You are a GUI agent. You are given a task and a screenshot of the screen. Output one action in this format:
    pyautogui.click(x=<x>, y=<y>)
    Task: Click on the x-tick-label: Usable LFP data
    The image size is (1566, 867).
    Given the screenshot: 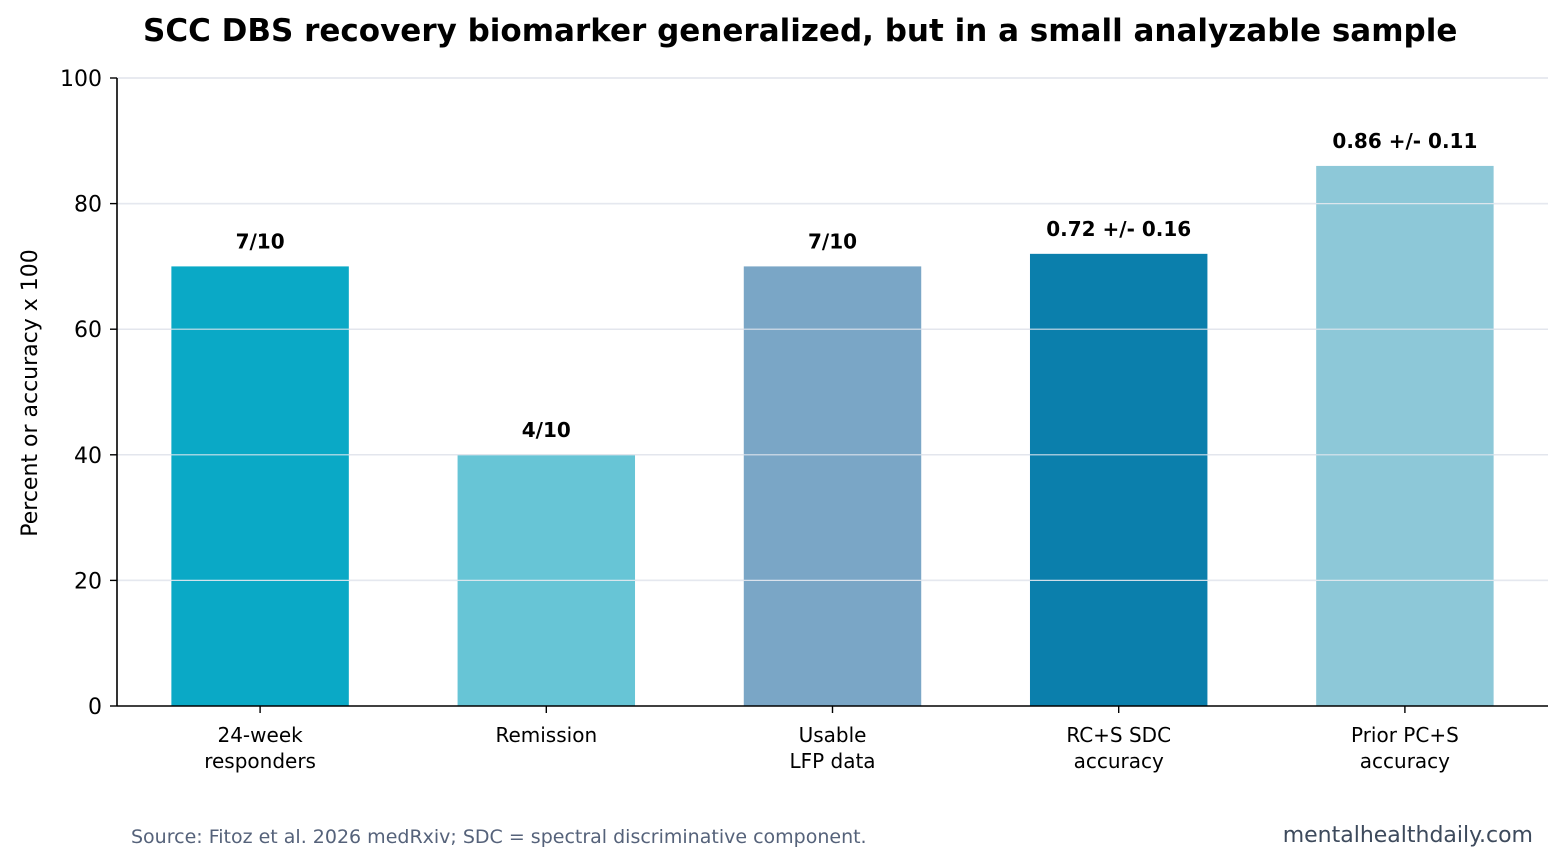 What is the action you would take?
    pyautogui.click(x=832, y=748)
    